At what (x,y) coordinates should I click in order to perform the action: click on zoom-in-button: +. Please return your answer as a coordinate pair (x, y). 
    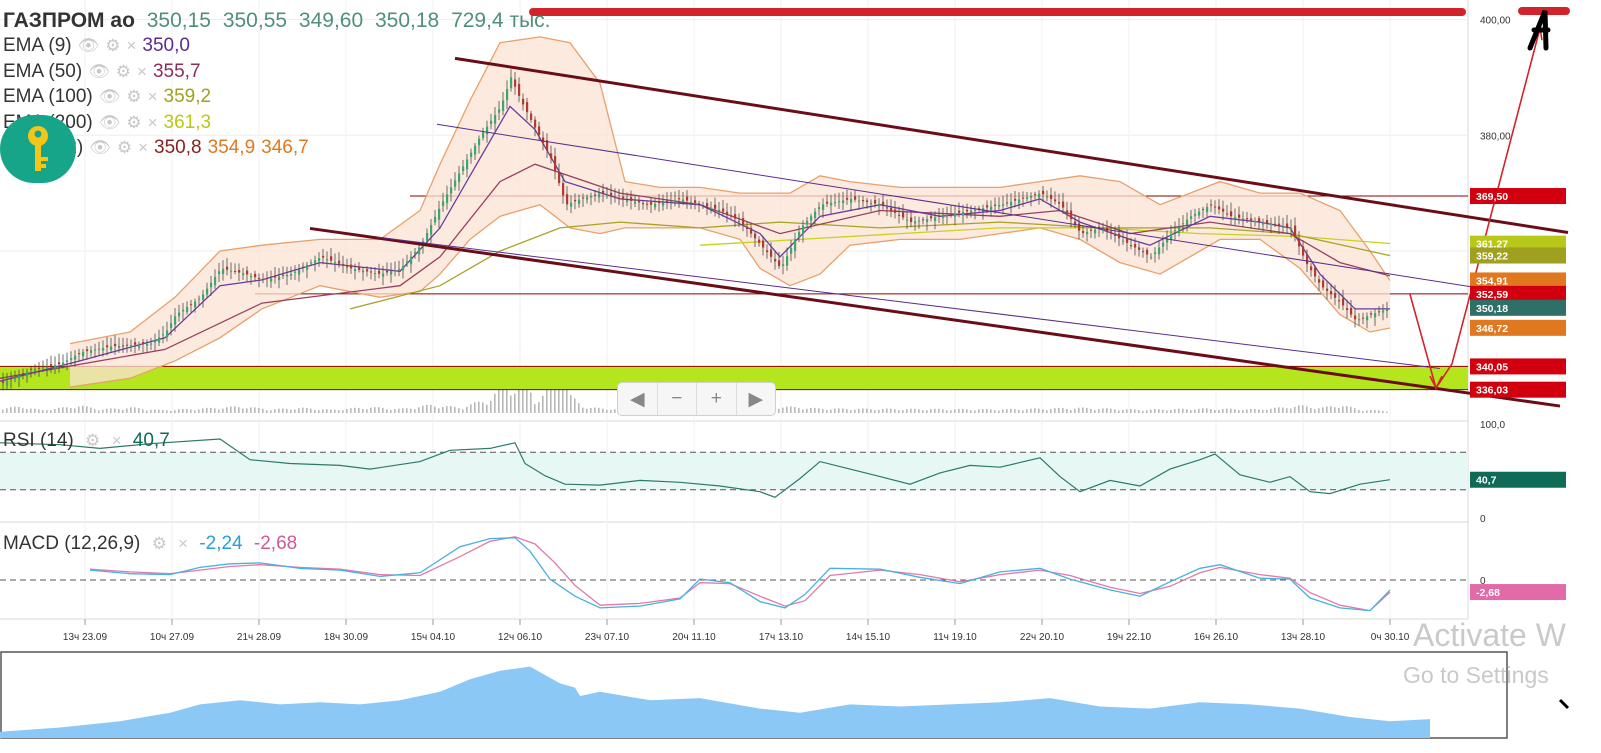
    Looking at the image, I should click on (717, 399).